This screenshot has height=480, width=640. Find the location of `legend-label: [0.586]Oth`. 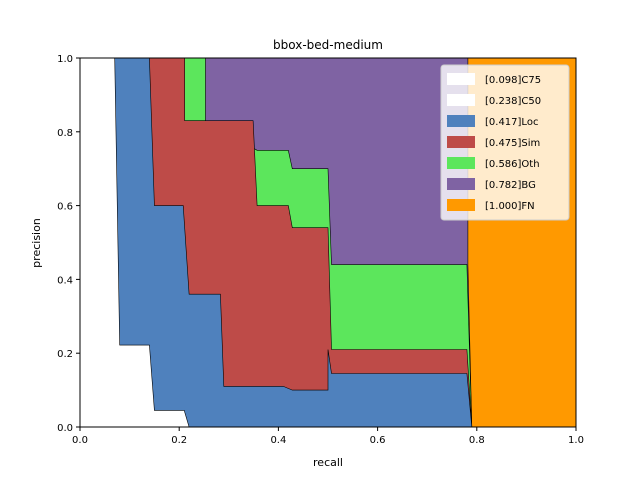

legend-label: [0.586]Oth is located at coordinates (512, 164).